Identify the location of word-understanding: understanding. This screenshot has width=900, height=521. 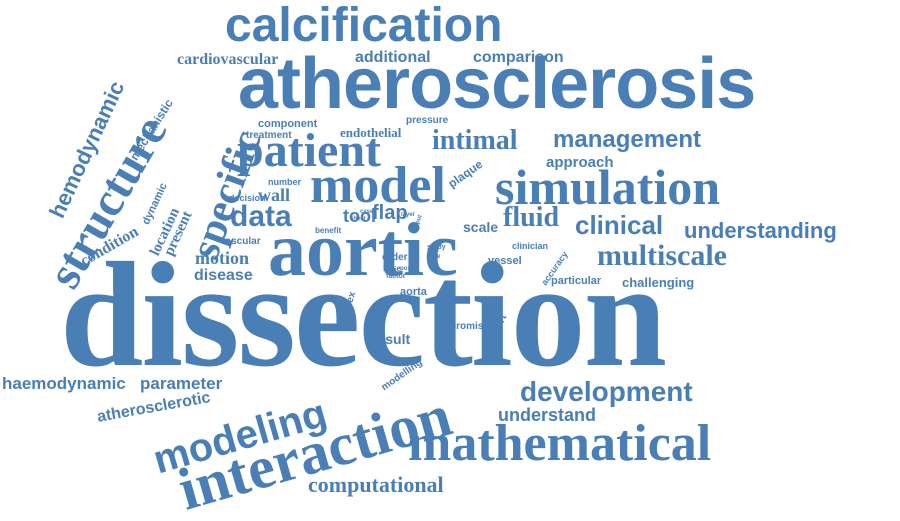
(760, 230).